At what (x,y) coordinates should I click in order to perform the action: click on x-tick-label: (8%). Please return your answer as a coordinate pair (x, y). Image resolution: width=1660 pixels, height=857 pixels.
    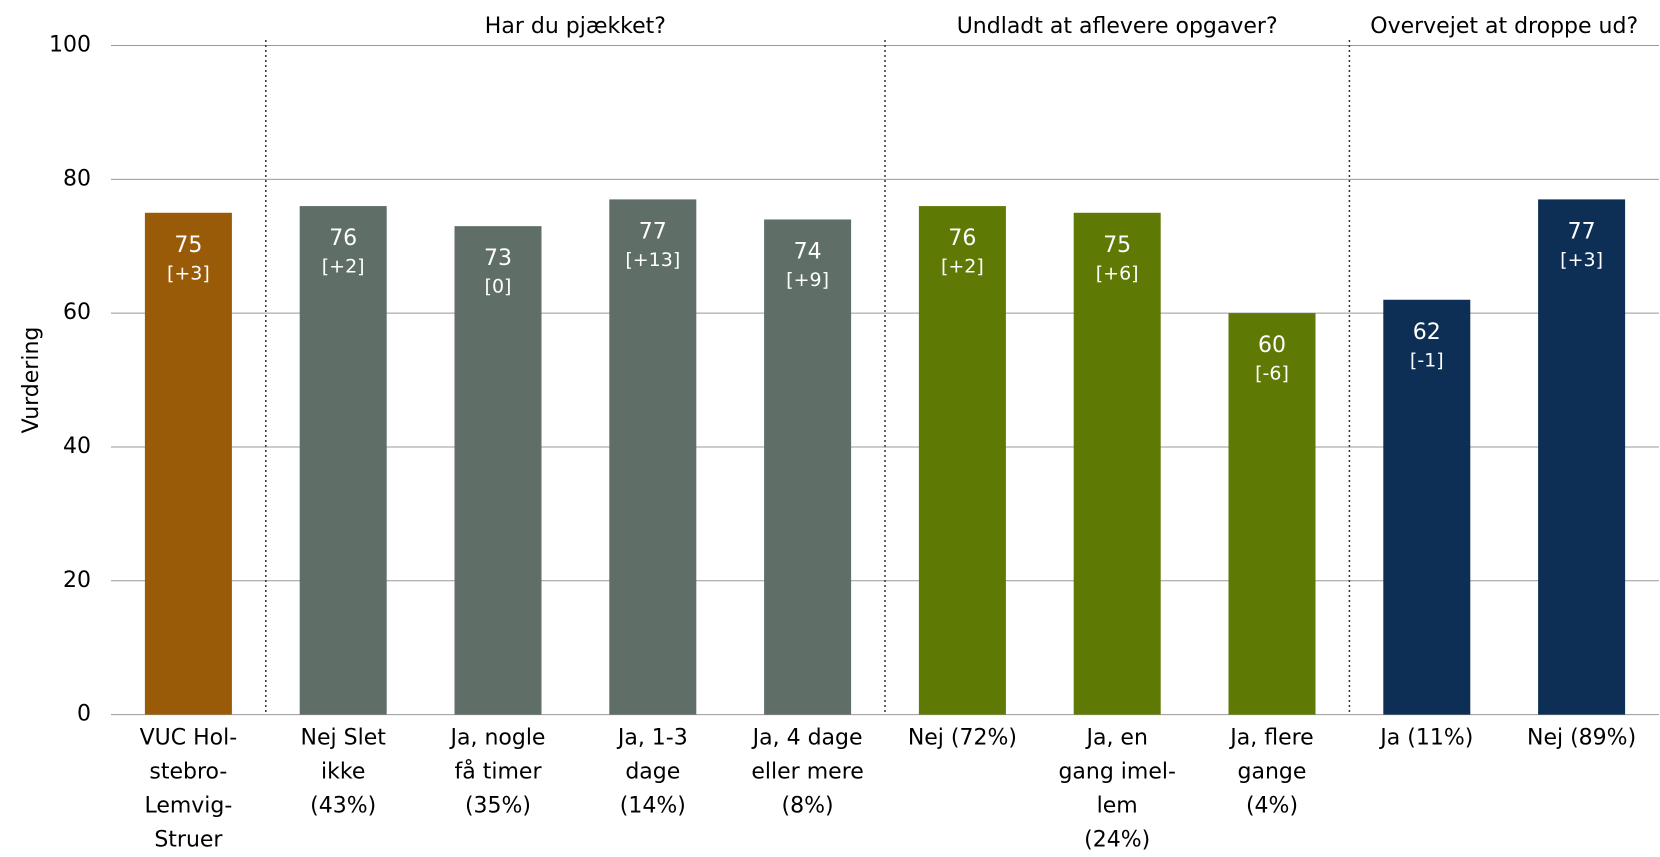
    Looking at the image, I should click on (808, 806).